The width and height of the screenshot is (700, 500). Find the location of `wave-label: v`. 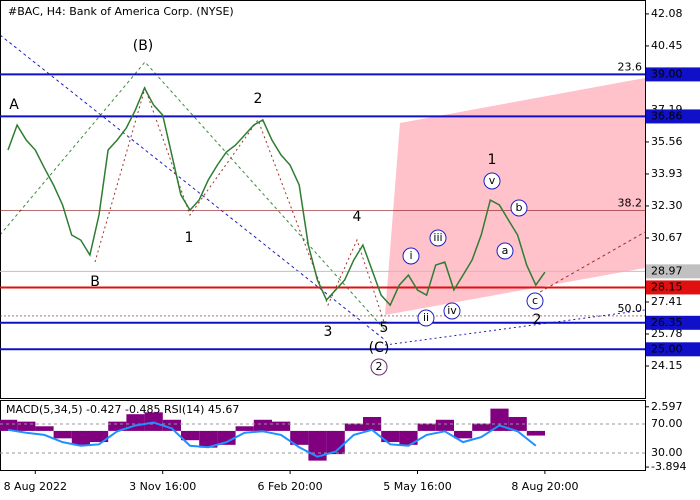

wave-label: v is located at coordinates (492, 180).